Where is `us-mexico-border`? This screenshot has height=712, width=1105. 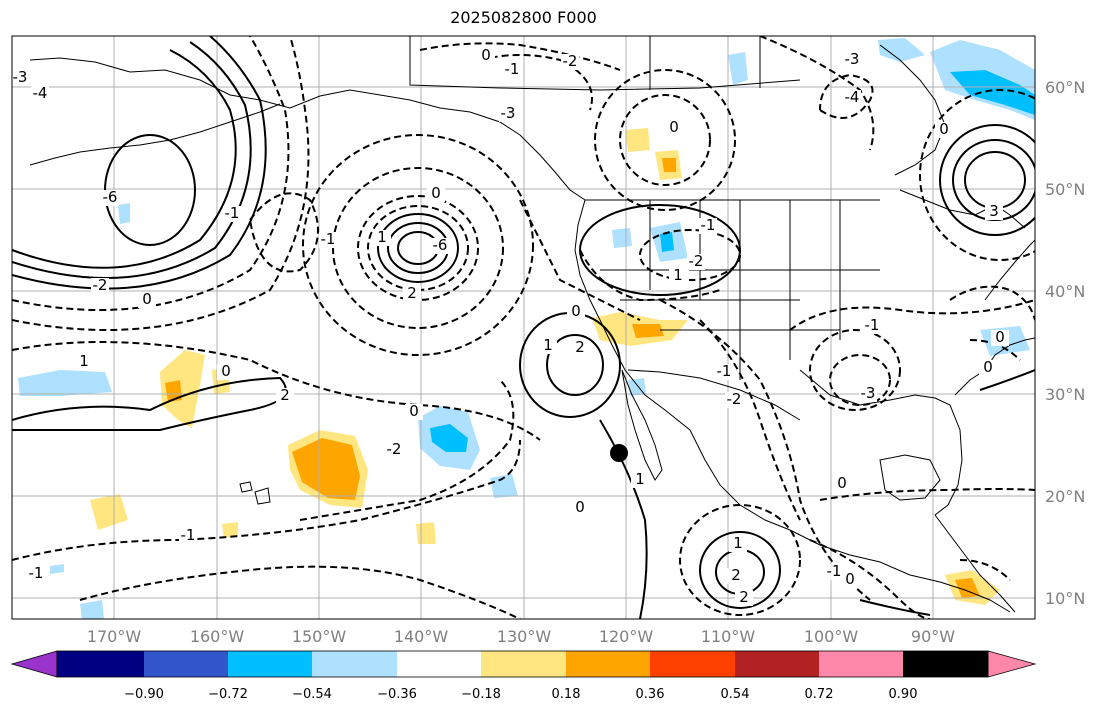
us-mexico-border is located at coordinates (714, 395).